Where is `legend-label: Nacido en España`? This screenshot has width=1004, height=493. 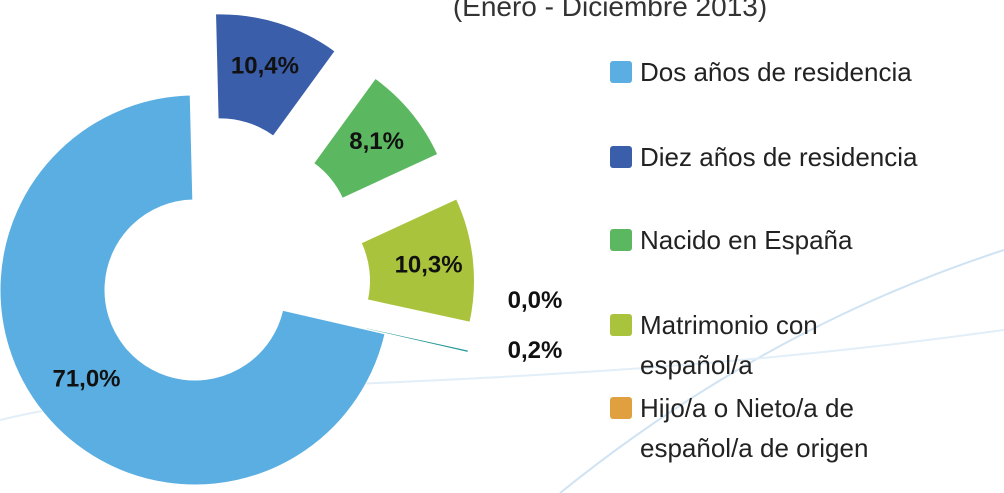
legend-label: Nacido en España is located at coordinates (746, 240).